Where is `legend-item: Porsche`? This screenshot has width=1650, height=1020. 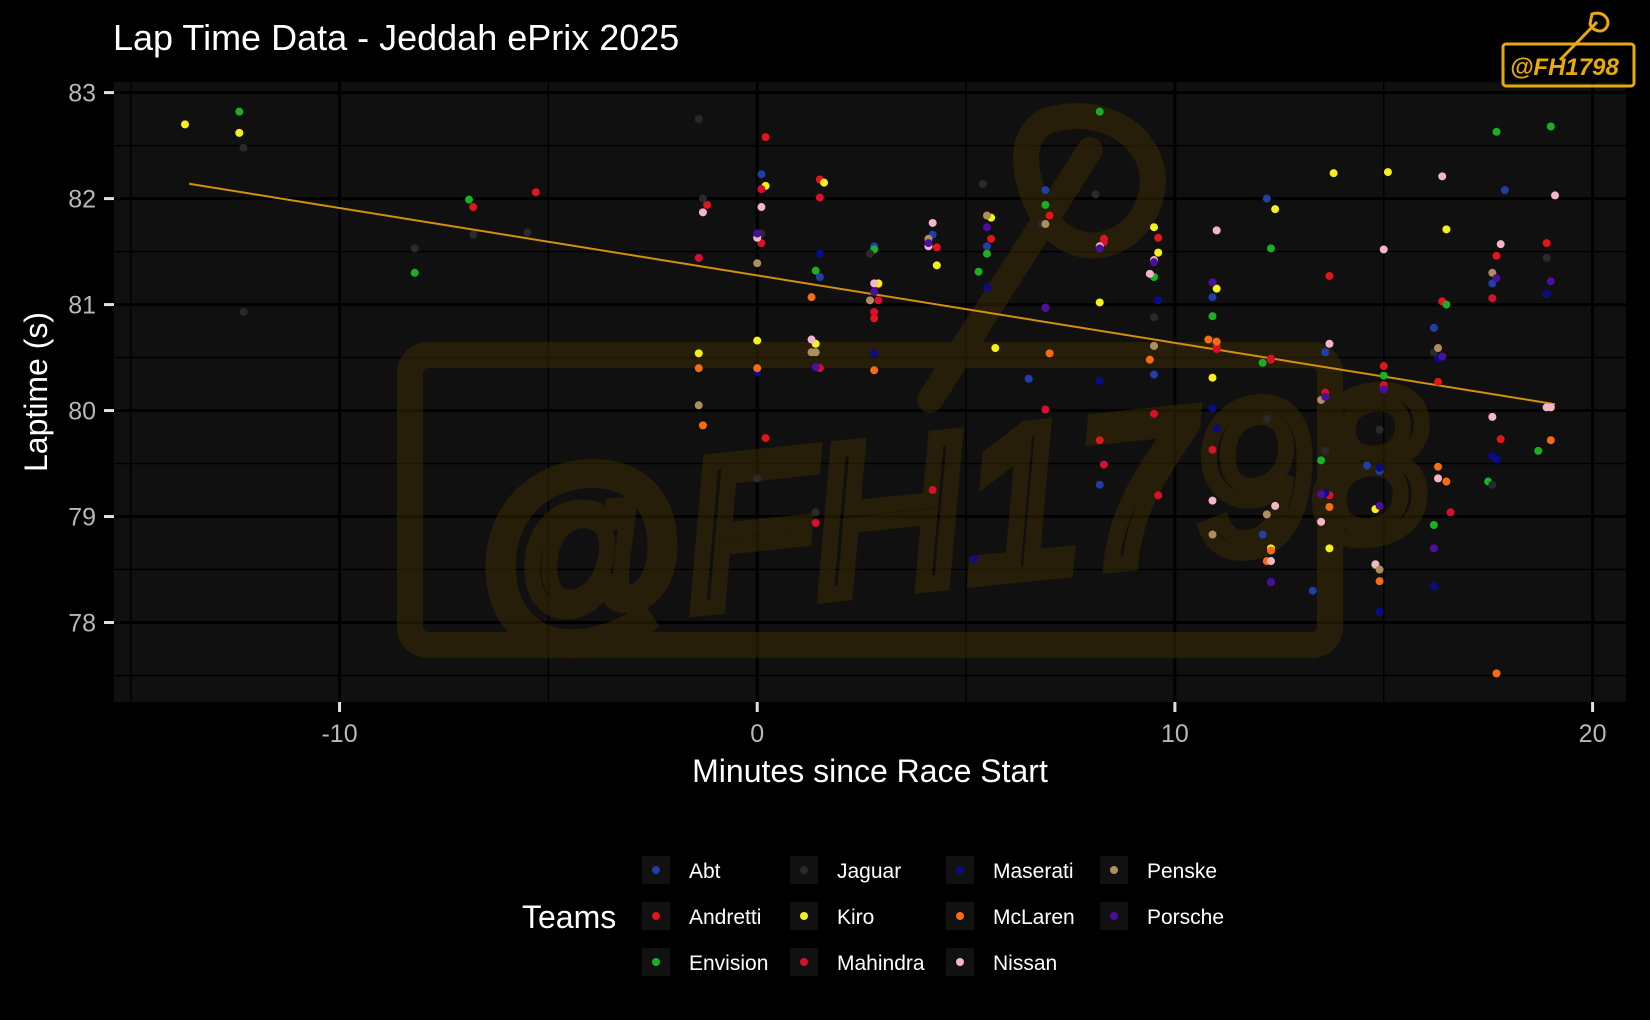
legend-item: Porsche is located at coordinates (1162, 916).